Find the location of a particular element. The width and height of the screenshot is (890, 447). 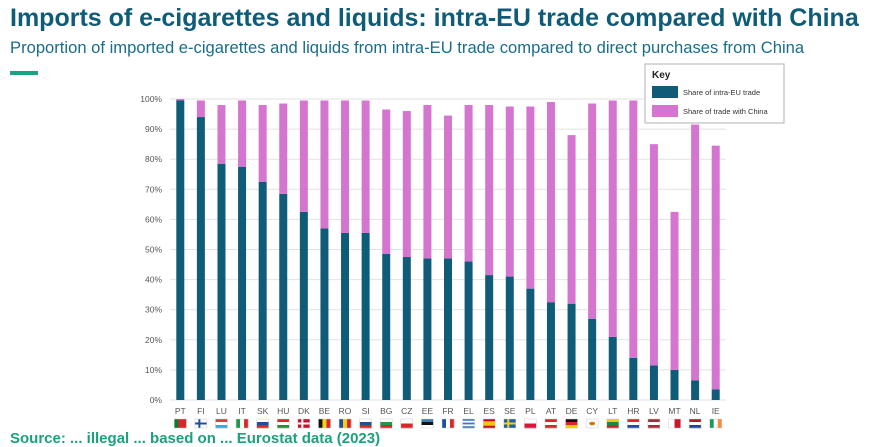

bar-china-pl is located at coordinates (530, 197).